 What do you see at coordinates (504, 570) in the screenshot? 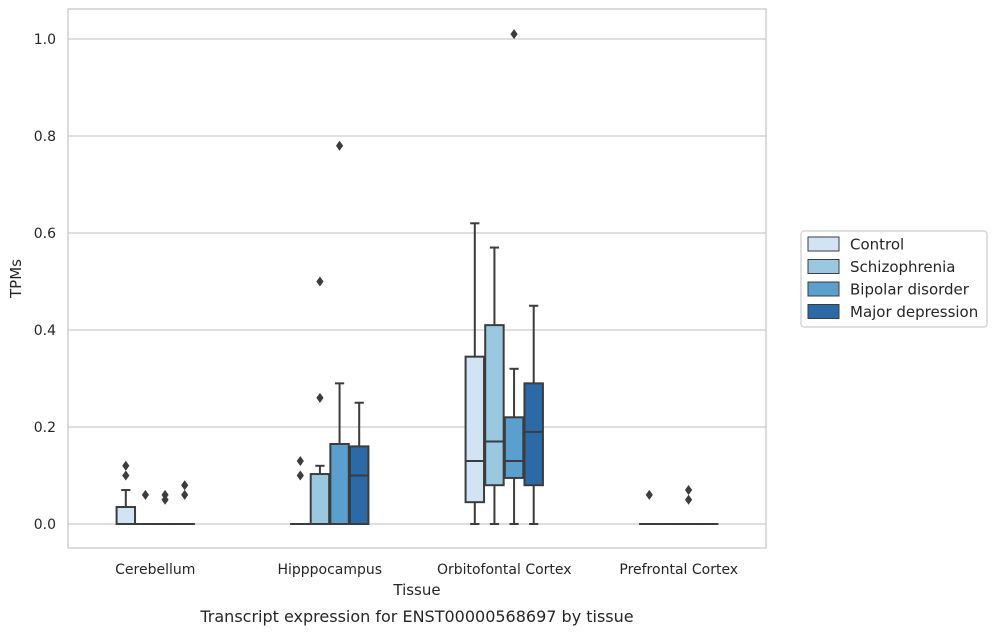
I see `x-tick-label: Orbitofontal Cortex` at bounding box center [504, 570].